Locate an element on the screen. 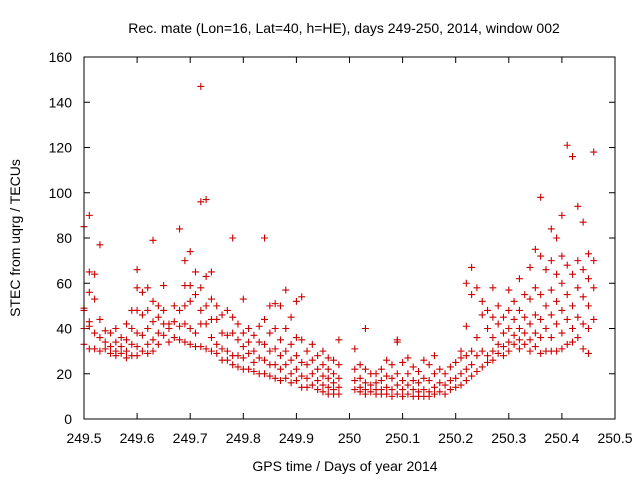 This screenshot has height=480, width=640. x-tick-label: 249.6 is located at coordinates (137, 438).